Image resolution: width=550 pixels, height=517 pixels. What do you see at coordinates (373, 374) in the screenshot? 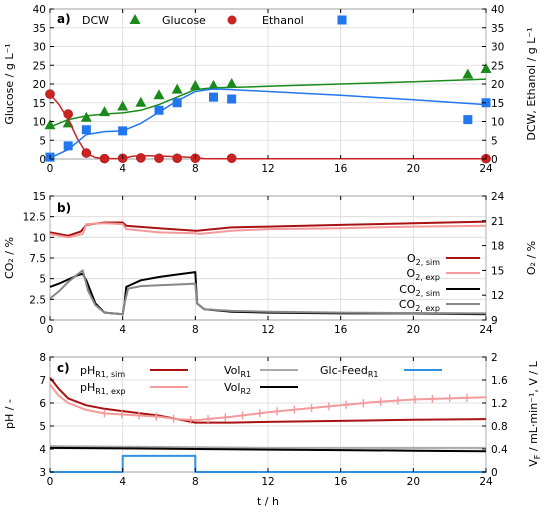
I see `legend-label-sub-glc-feedr1: R1` at bounding box center [373, 374].